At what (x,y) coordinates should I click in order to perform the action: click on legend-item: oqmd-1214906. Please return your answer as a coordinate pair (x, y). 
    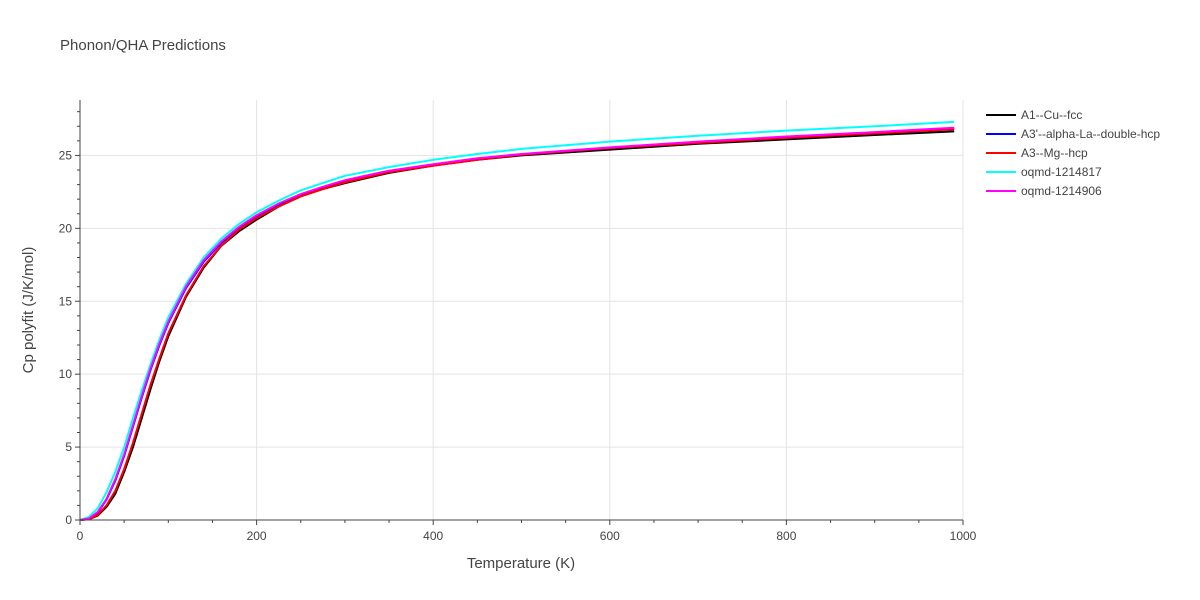
    Looking at the image, I should click on (1044, 191).